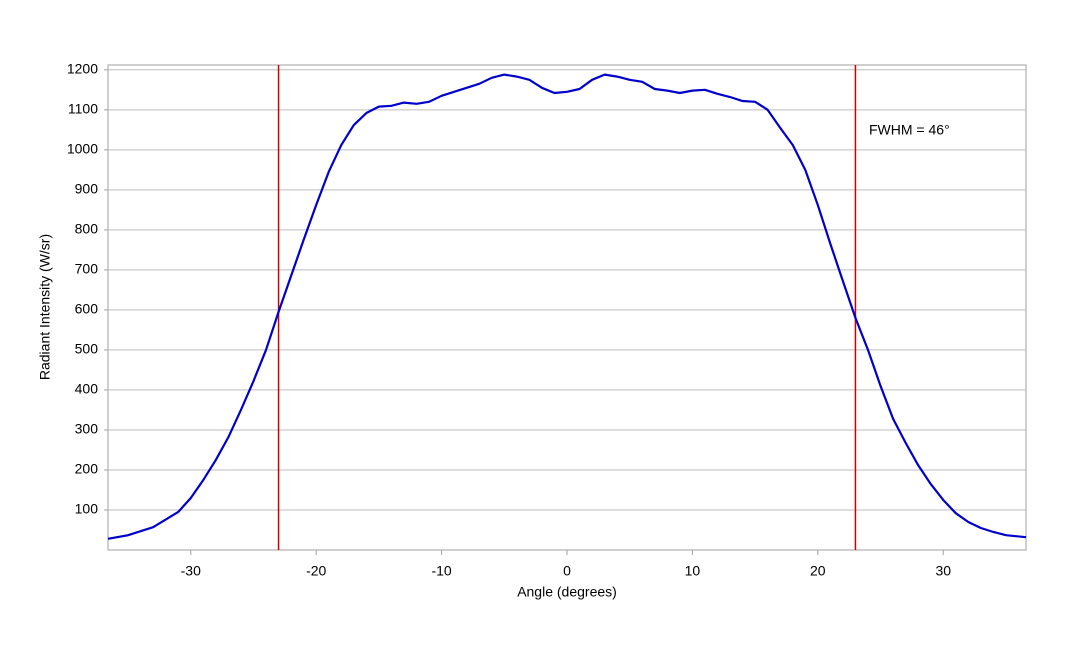 This screenshot has width=1080, height=648. Describe the element at coordinates (45, 307) in the screenshot. I see `y-axis-label: Radiant Intensity (W/sr)` at that location.